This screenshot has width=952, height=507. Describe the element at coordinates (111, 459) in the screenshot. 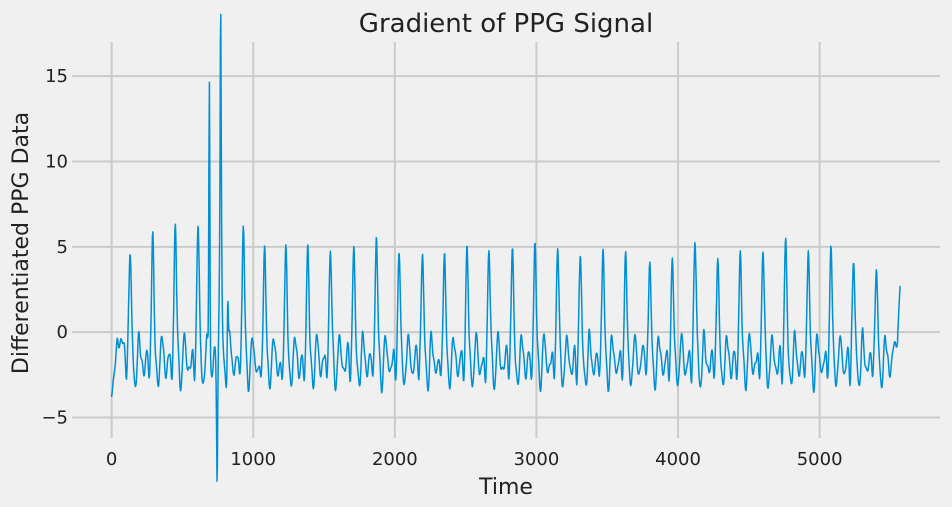

I see `x-tick-label: 0` at that location.